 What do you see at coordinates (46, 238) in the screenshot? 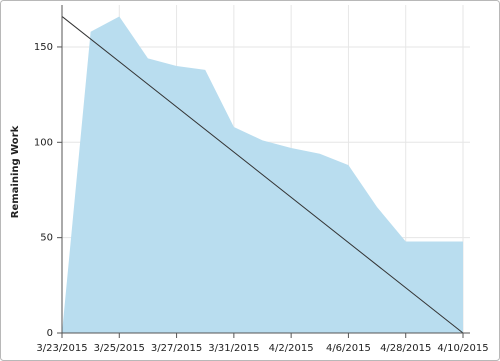
I see `y-tick-label: 50` at bounding box center [46, 238].